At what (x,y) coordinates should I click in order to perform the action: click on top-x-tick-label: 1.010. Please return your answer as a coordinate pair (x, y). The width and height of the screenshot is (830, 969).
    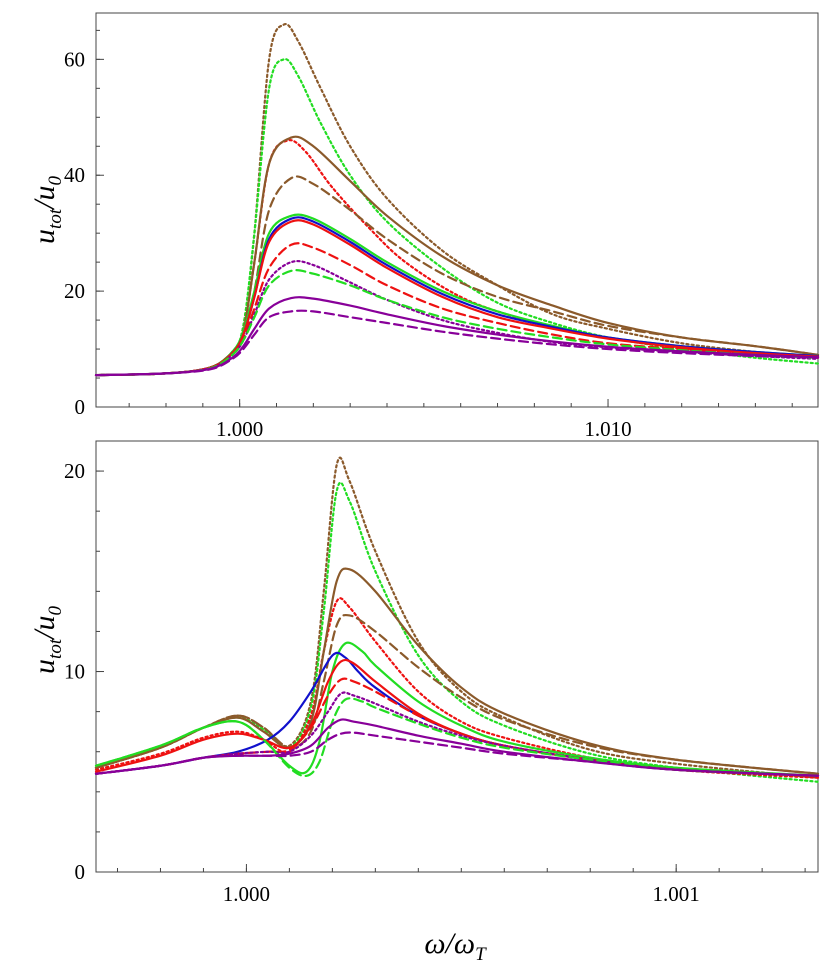
    Looking at the image, I should click on (607, 429).